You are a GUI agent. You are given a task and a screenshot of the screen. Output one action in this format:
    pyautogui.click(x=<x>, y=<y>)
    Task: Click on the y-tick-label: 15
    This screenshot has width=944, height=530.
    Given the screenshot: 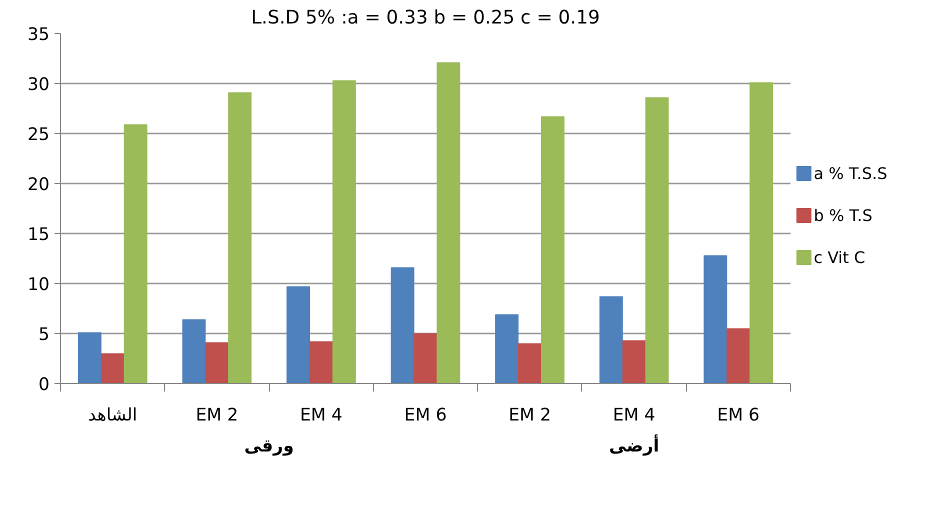 What is the action you would take?
    pyautogui.click(x=38, y=235)
    